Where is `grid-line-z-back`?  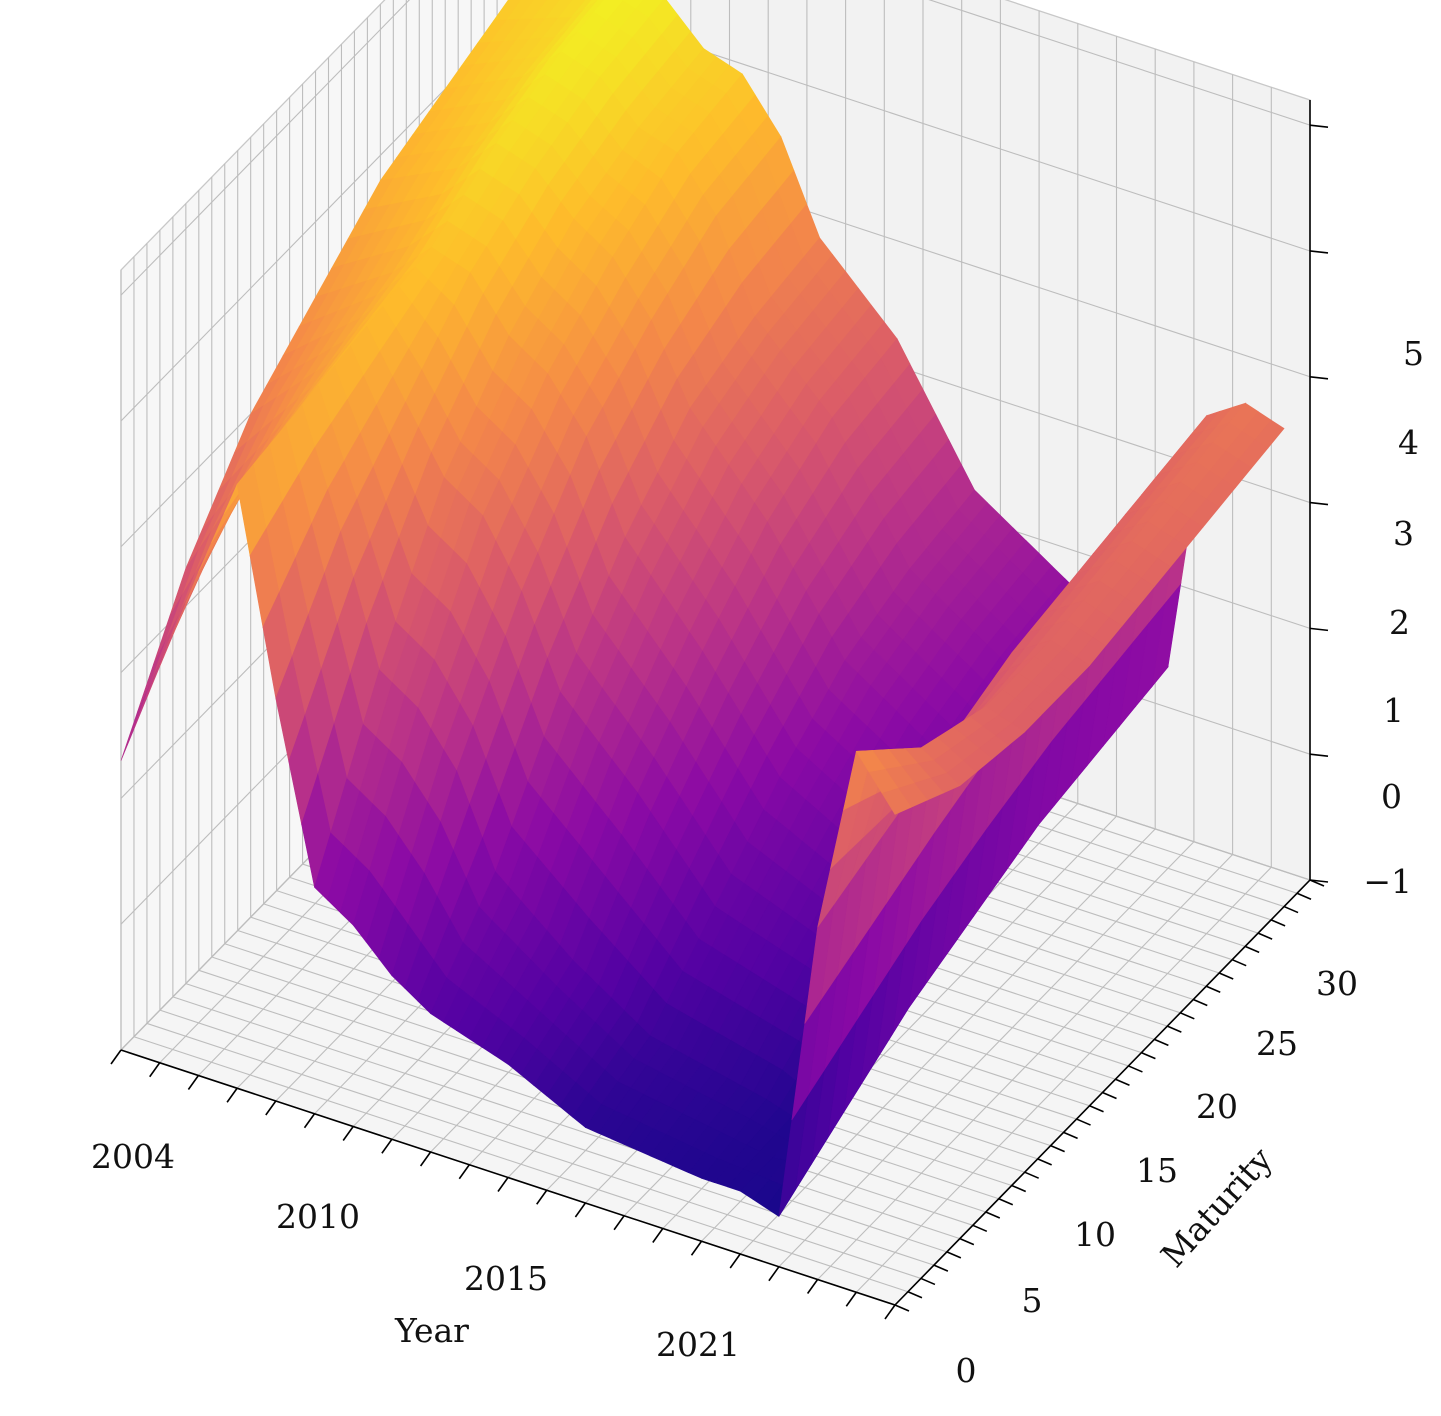
grid-line-z-back is located at coordinates (1119, 63).